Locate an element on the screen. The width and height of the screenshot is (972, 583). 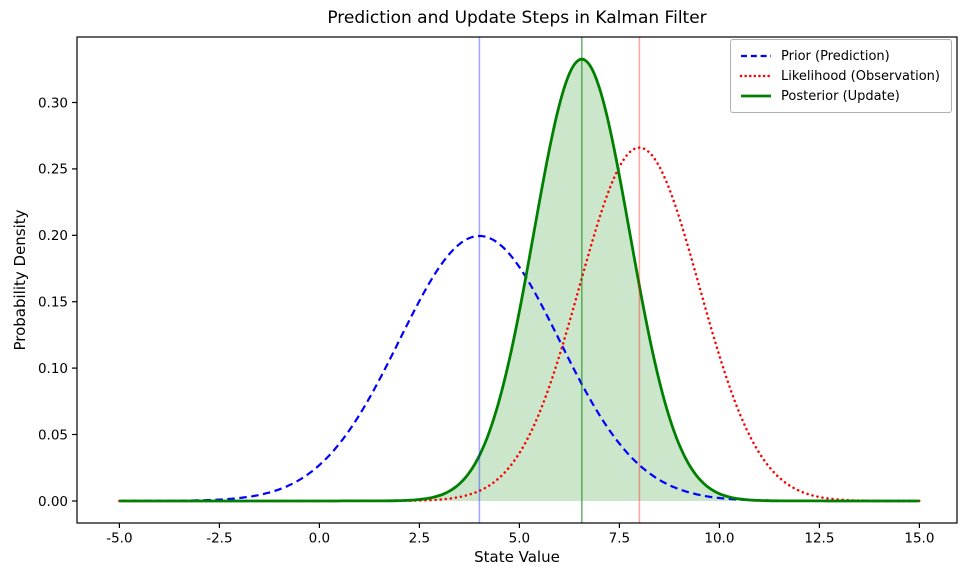
x-tick-label: -2.5 is located at coordinates (219, 539).